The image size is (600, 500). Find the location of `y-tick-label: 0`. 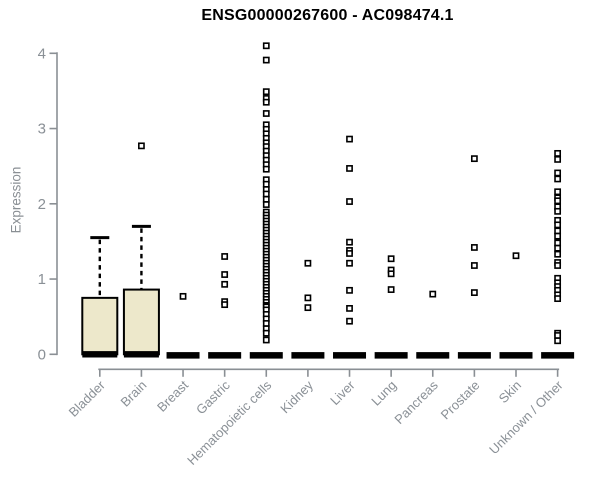

y-tick-label: 0 is located at coordinates (42, 354).